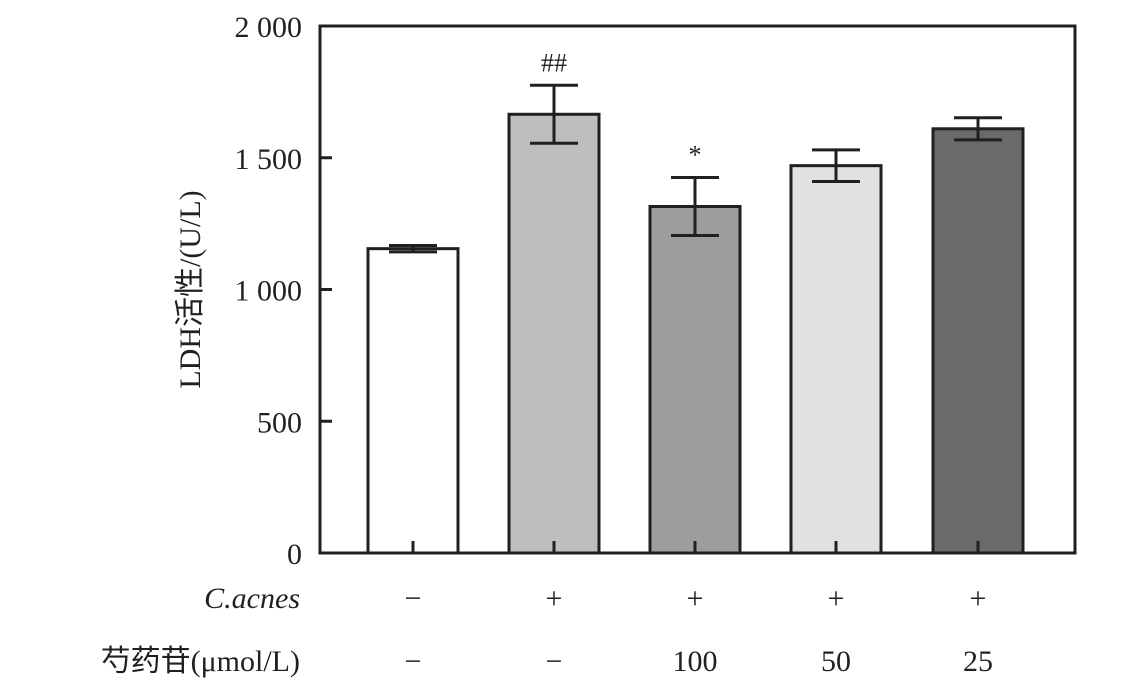 The image size is (1126, 693). What do you see at coordinates (547, 630) in the screenshot?
I see `condition-table: C.acnes − + + + + 芍药苷(μmol/L) − − 100 50 25` at bounding box center [547, 630].